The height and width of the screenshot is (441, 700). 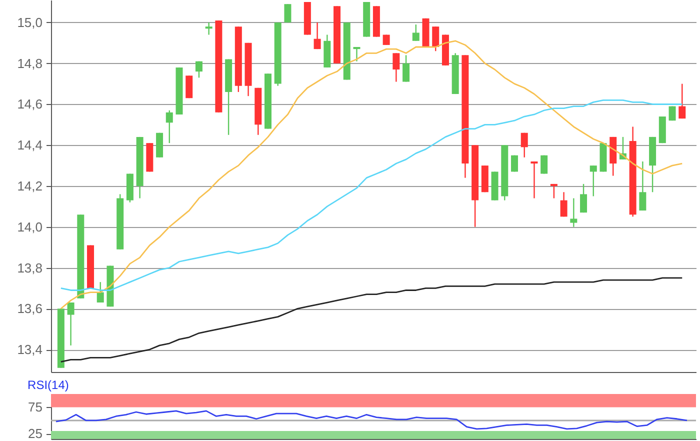 I want to click on y-tick-label: 14,0, so click(x=29, y=226).